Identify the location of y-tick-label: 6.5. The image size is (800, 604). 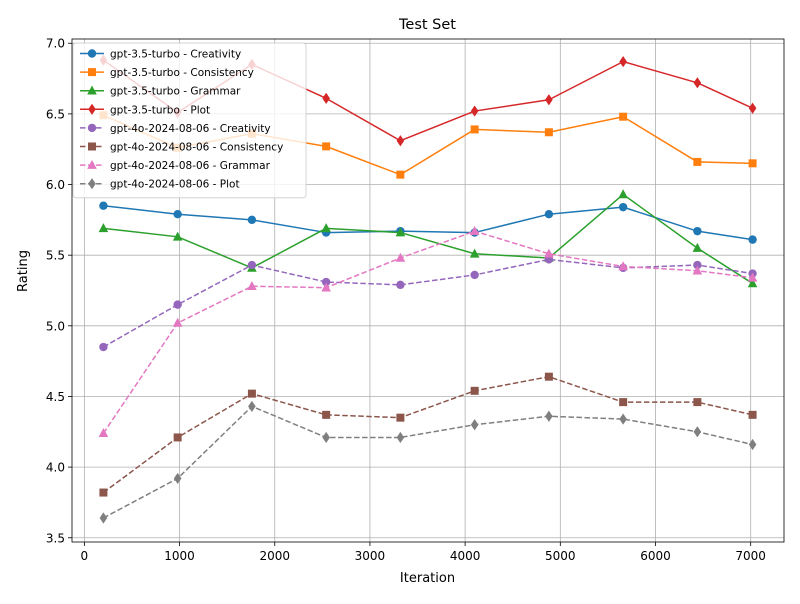
(55, 114).